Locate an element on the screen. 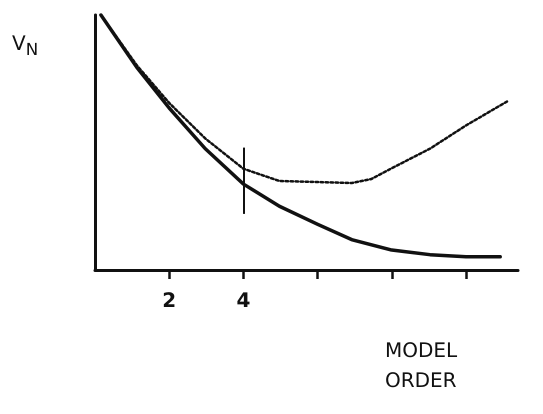 The image size is (543, 414). x-tick-label: 4 is located at coordinates (243, 300).